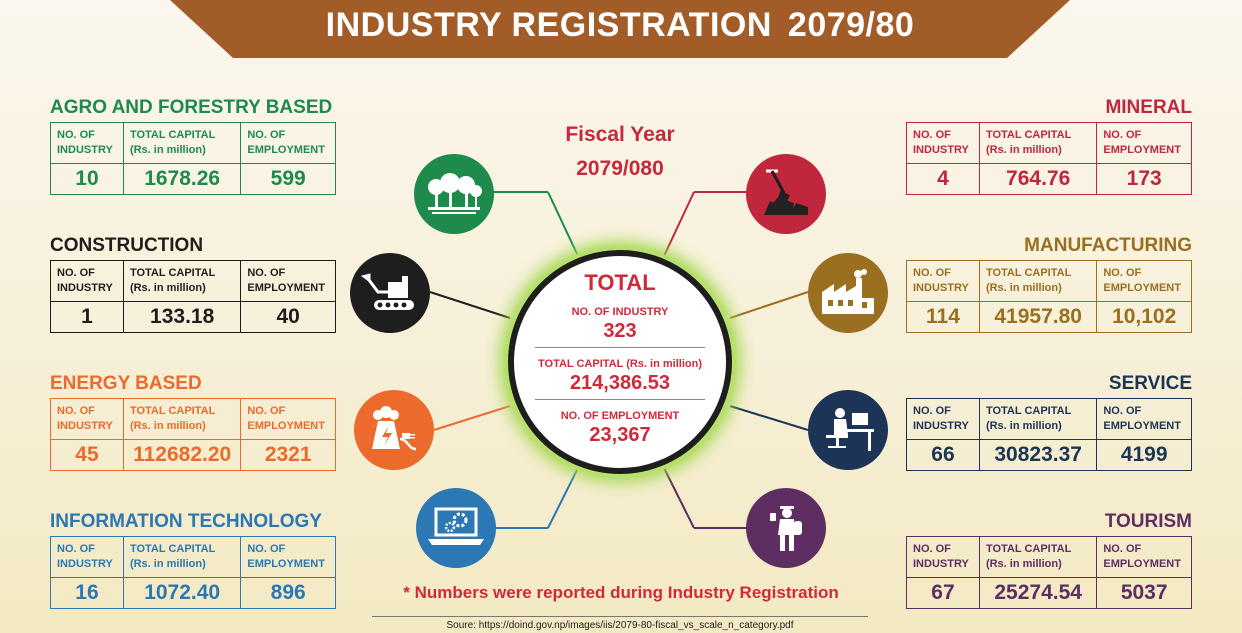 This screenshot has height=633, width=1242. Describe the element at coordinates (288, 455) in the screenshot. I see `value-employment: 2321` at that location.